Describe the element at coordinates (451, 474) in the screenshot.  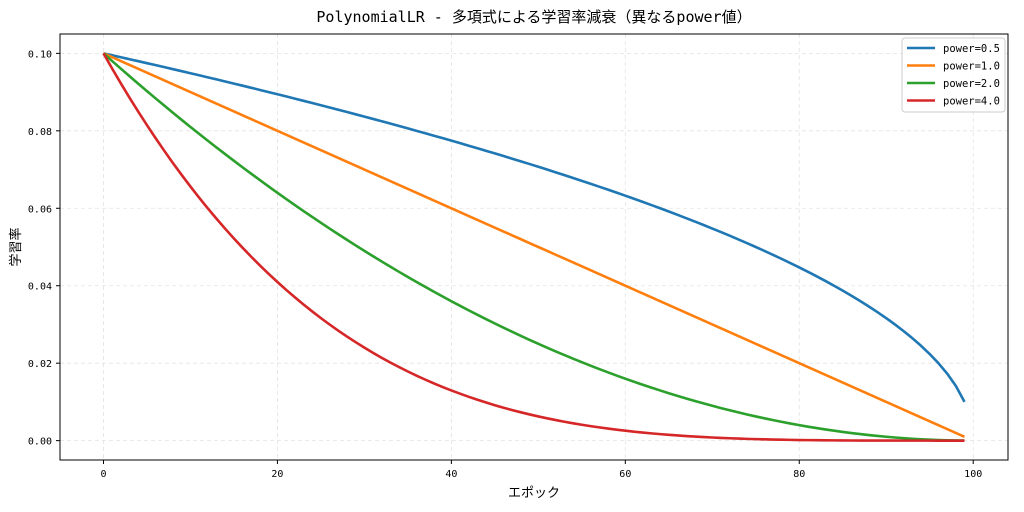
I see `x-tick-label: 40` at that location.